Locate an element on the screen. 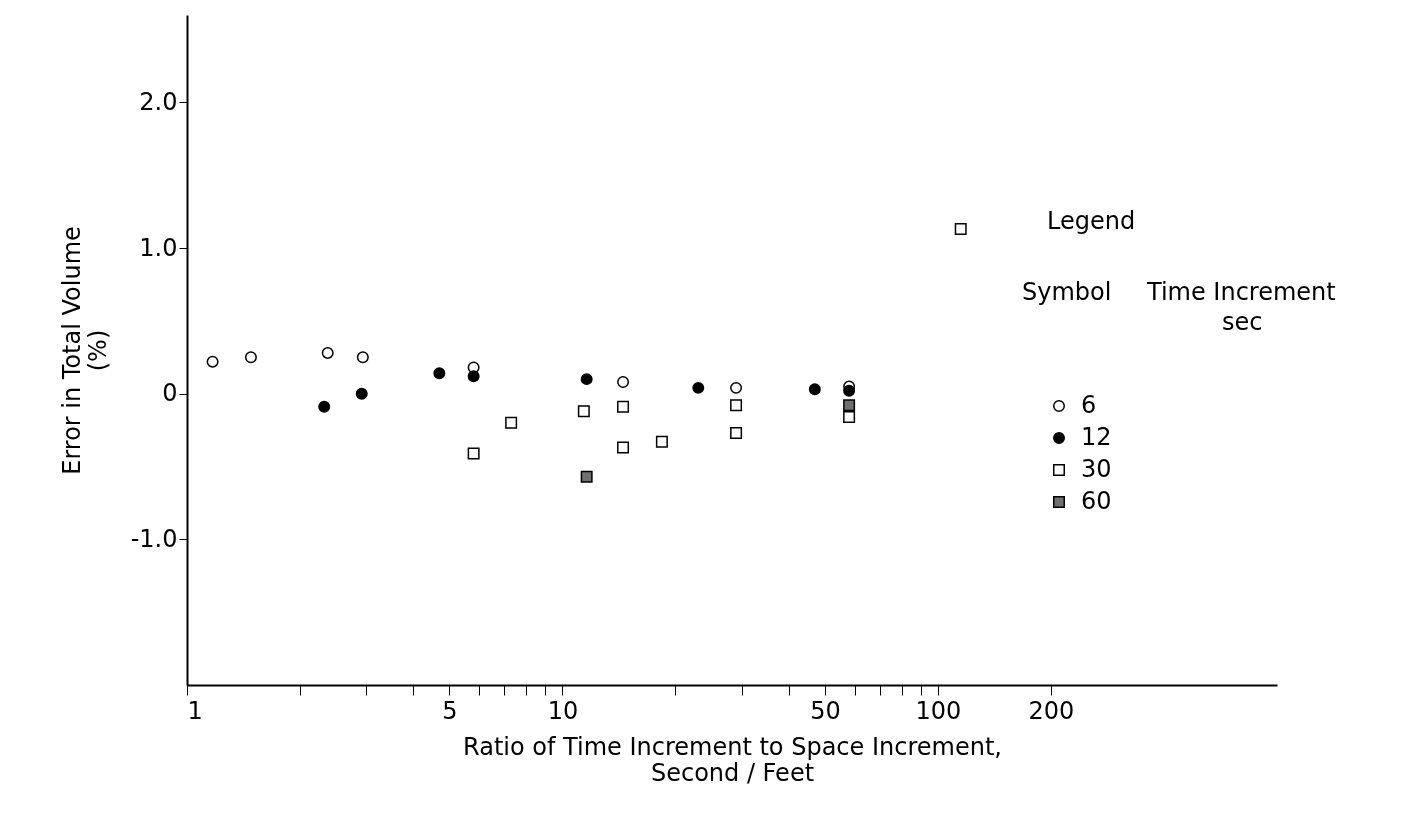 This screenshot has width=1427, height=828. legend-label: 30 is located at coordinates (1096, 469).